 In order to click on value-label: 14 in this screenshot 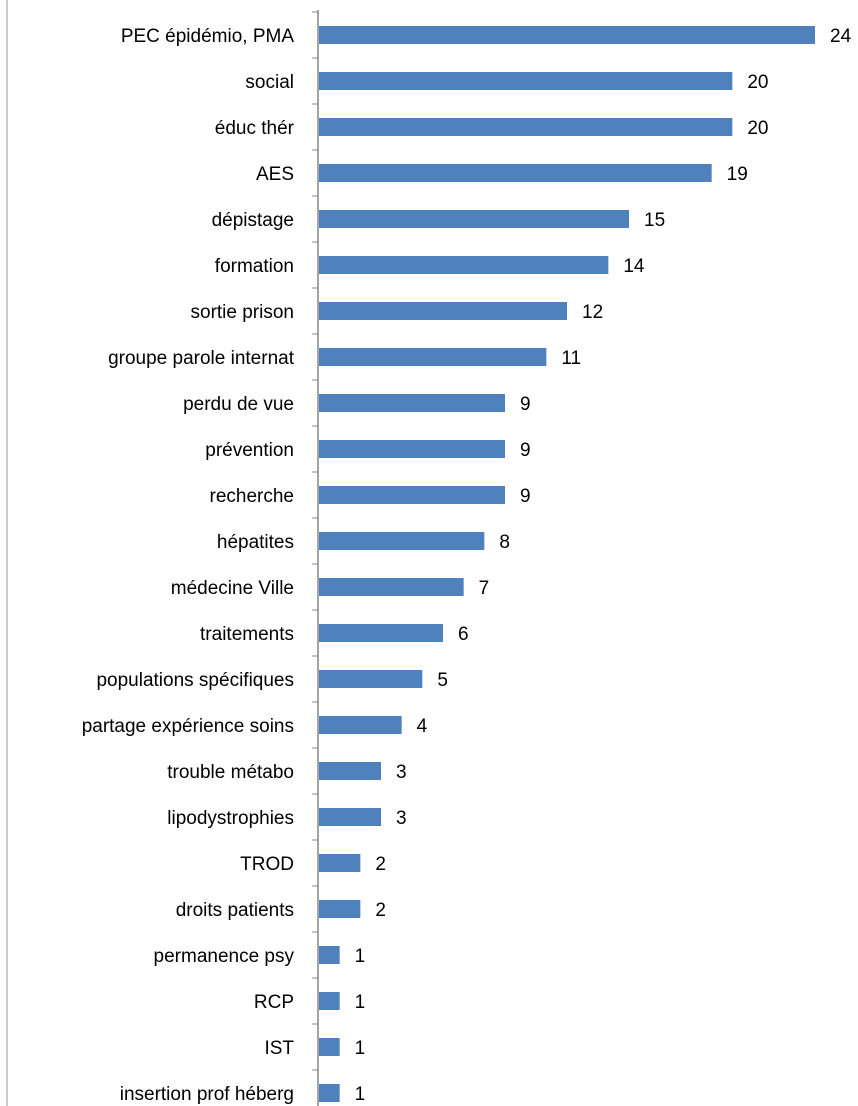, I will do `click(634, 266)`.